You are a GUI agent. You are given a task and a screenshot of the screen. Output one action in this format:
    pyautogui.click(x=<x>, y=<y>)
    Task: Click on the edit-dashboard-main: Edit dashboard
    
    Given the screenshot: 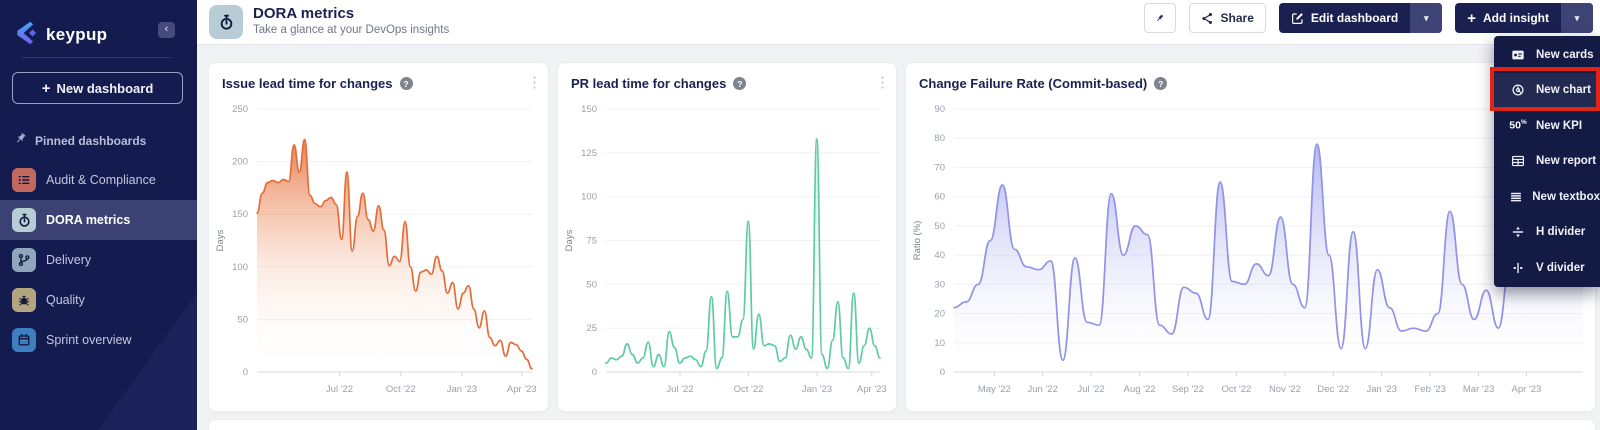 What is the action you would take?
    pyautogui.click(x=1344, y=18)
    